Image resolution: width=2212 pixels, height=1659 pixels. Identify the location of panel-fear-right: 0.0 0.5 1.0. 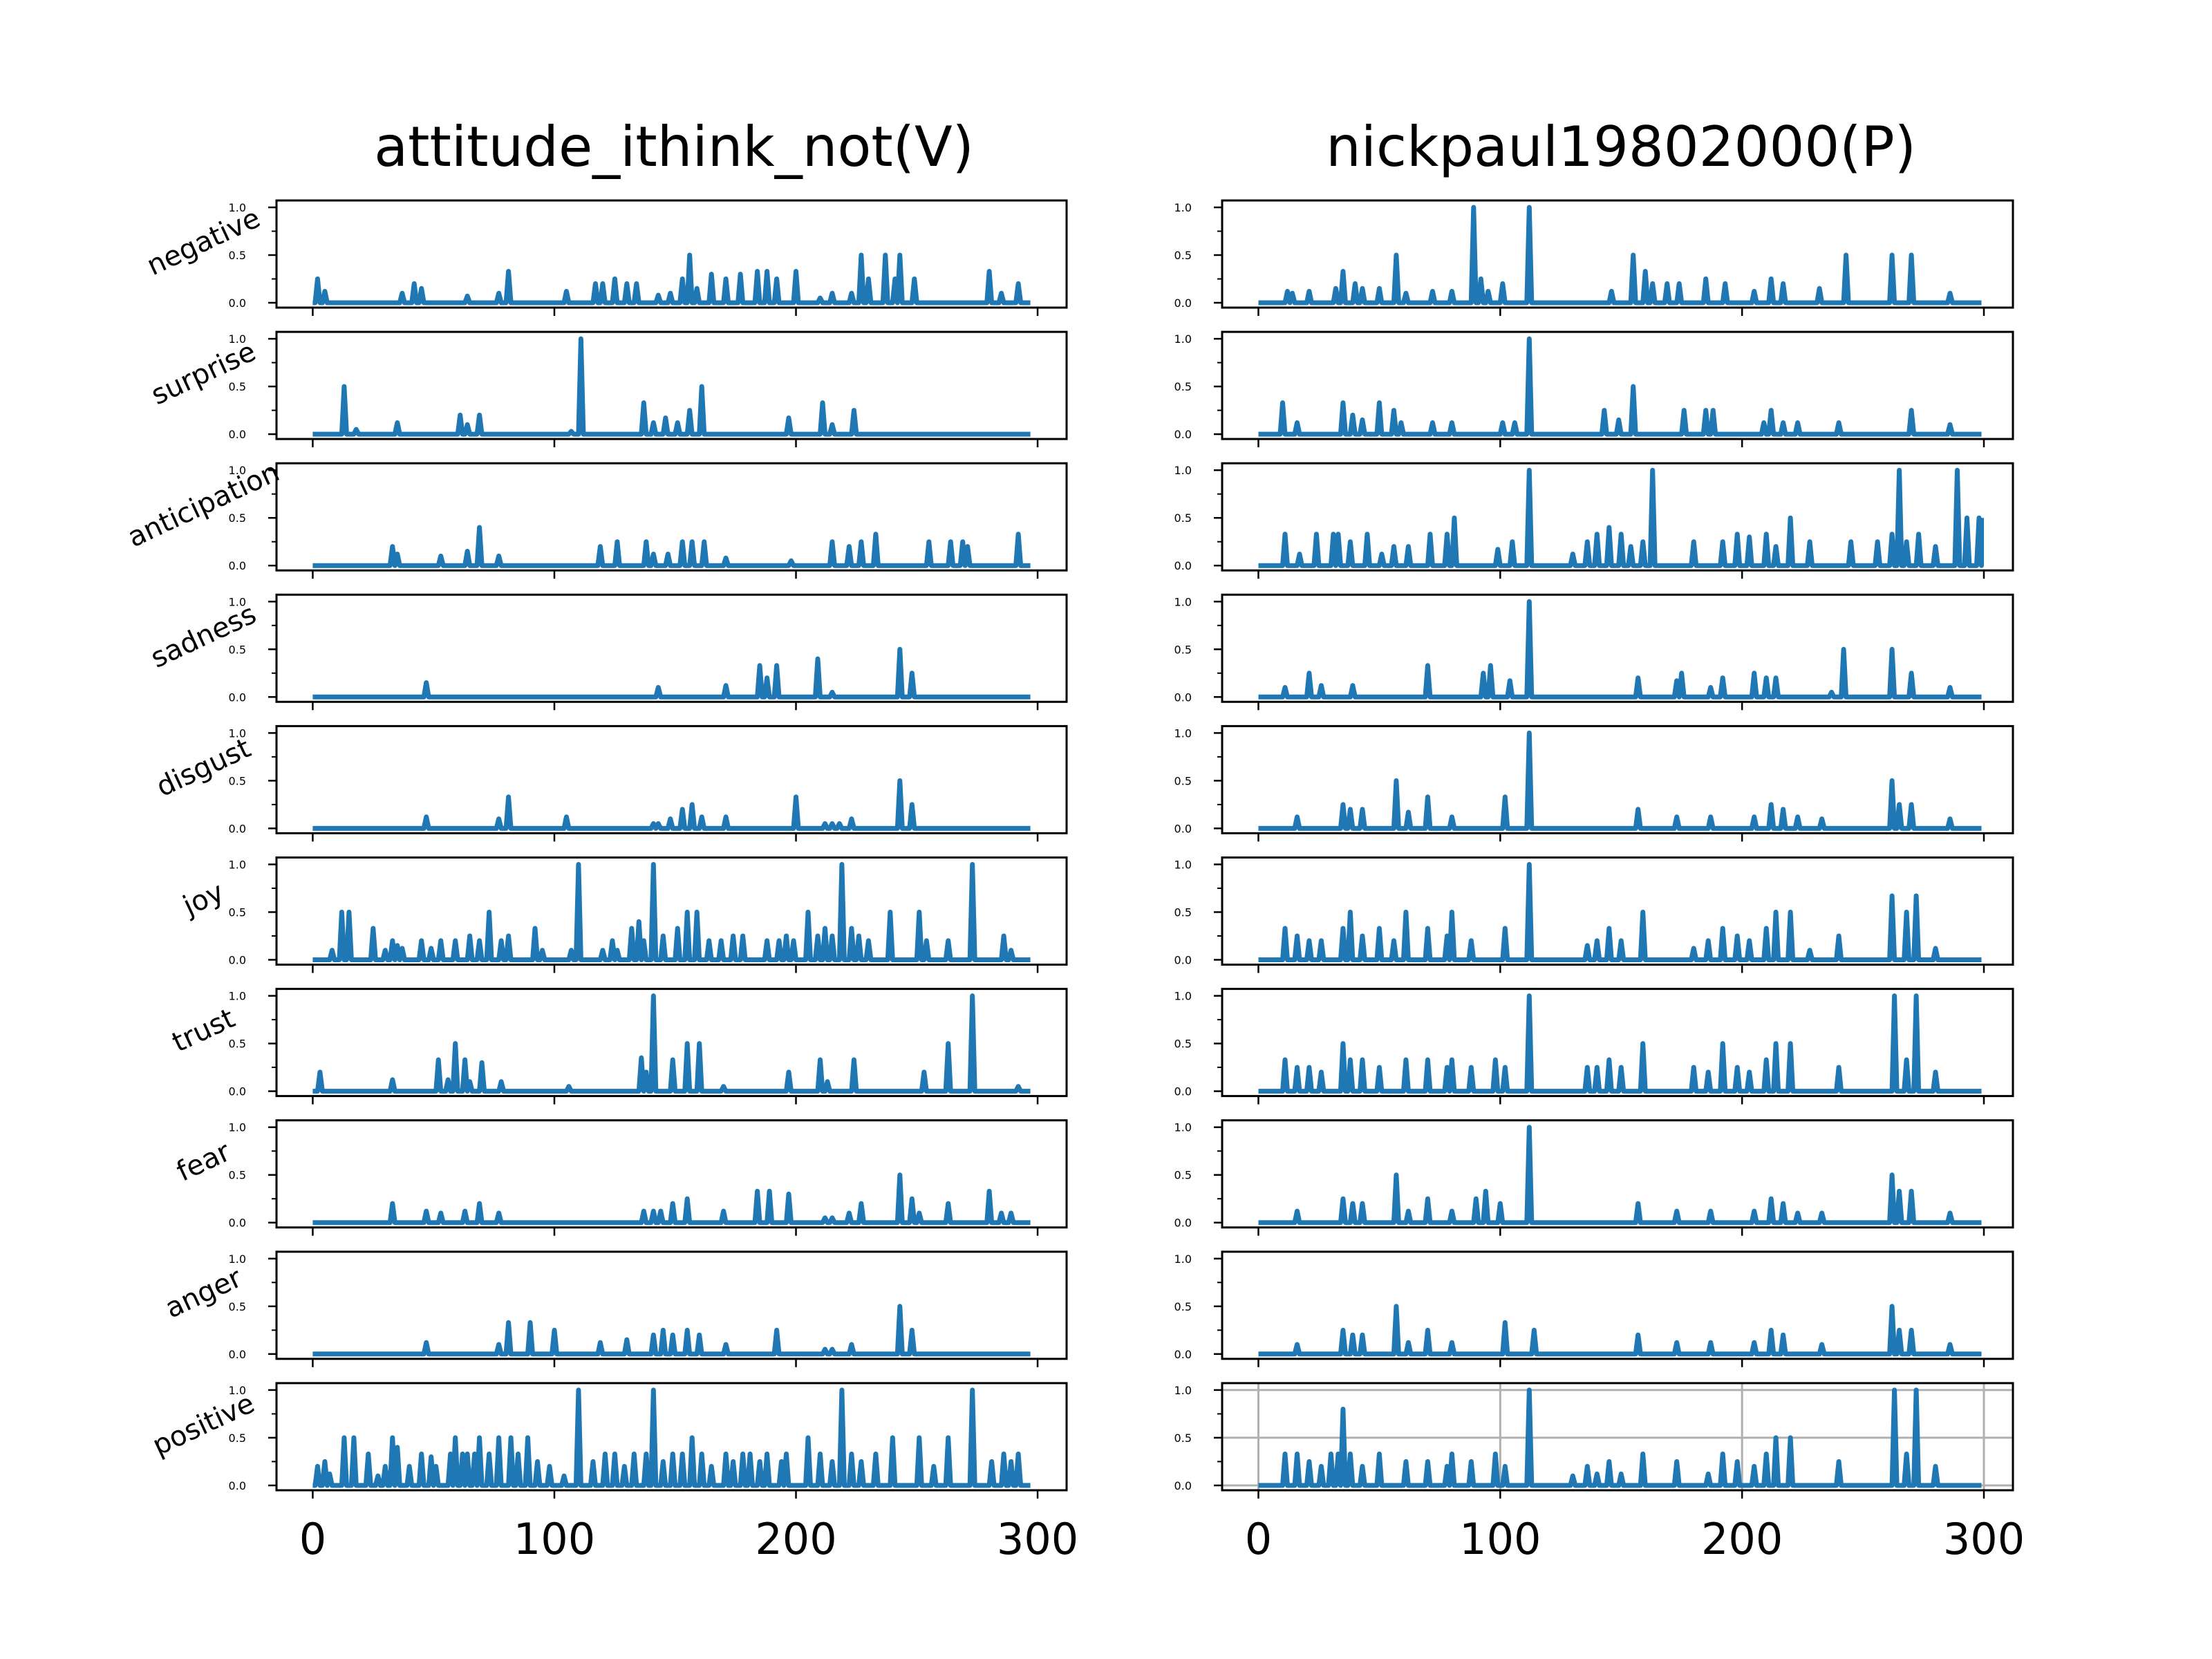
(1594, 1177).